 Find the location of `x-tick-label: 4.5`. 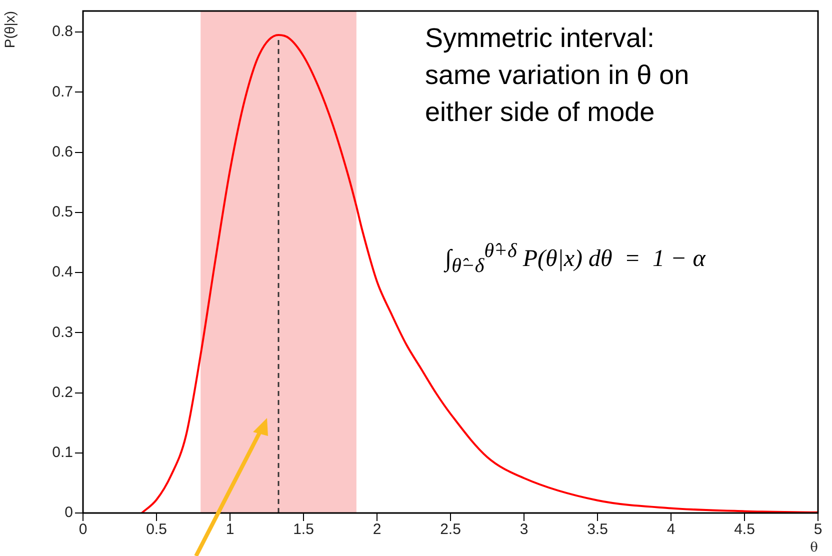

x-tick-label: 4.5 is located at coordinates (744, 529).